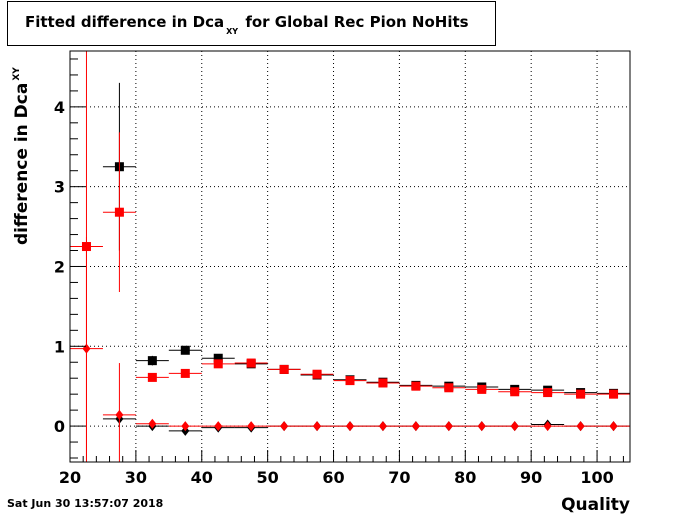 The width and height of the screenshot is (700, 514). Describe the element at coordinates (70, 477) in the screenshot. I see `x-tick-label: 20` at that location.